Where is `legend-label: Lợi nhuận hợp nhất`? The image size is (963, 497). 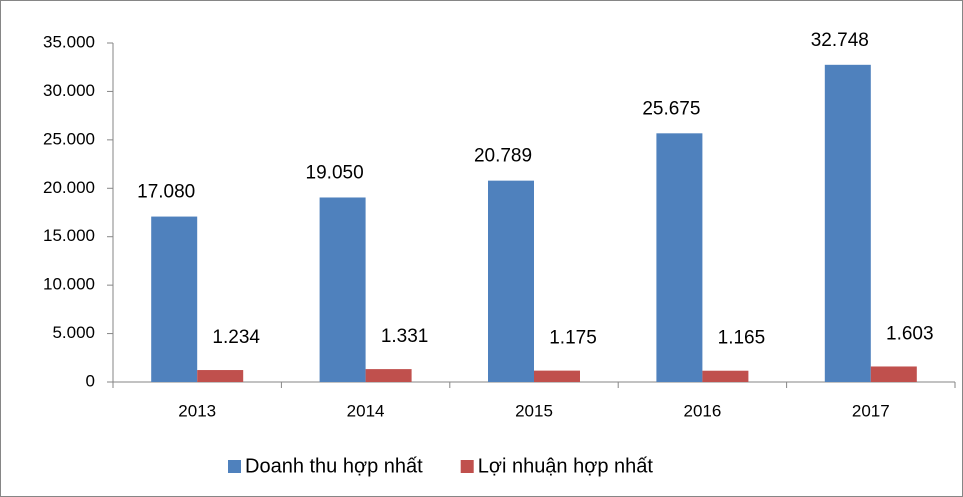
legend-label: Lợi nhuận hợp nhất is located at coordinates (566, 466).